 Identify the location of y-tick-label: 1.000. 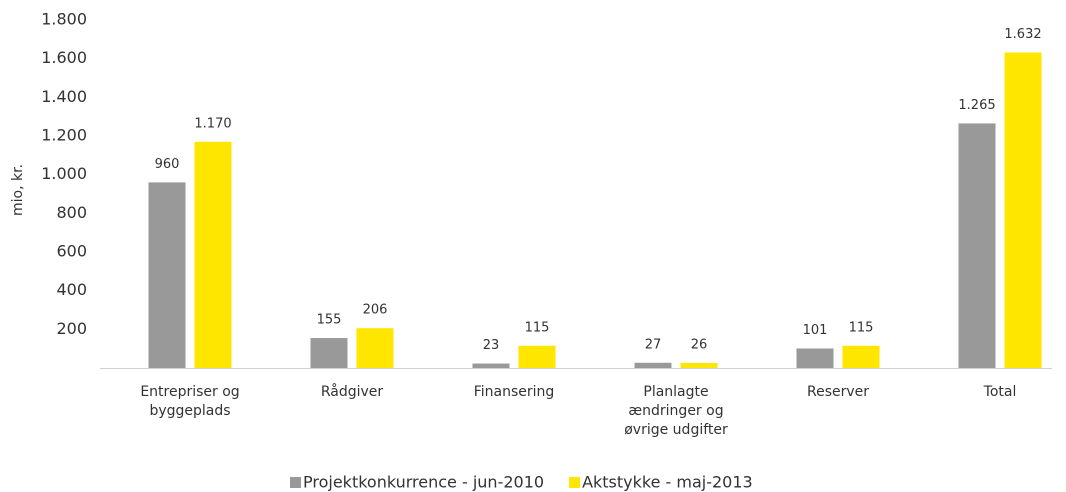
(64, 173).